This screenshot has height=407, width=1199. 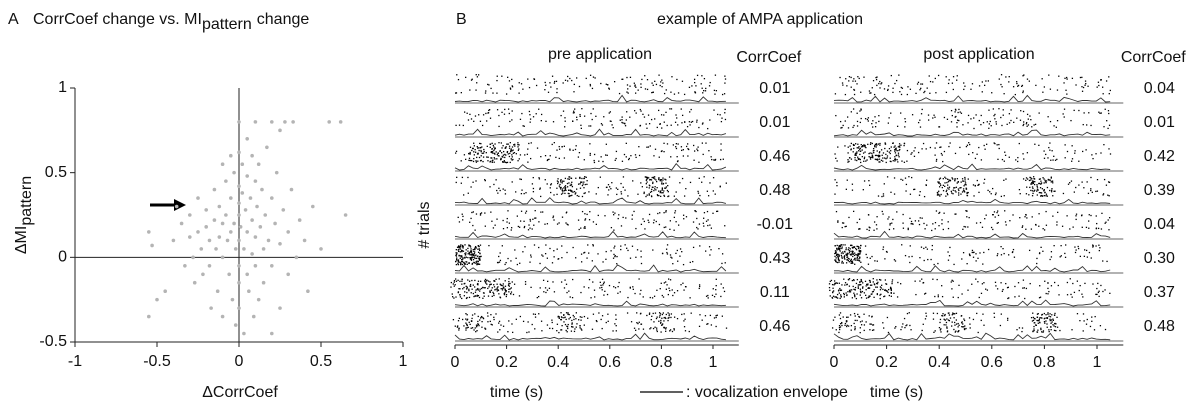 What do you see at coordinates (774, 88) in the screenshot?
I see `corrcoef-value: 0.01` at bounding box center [774, 88].